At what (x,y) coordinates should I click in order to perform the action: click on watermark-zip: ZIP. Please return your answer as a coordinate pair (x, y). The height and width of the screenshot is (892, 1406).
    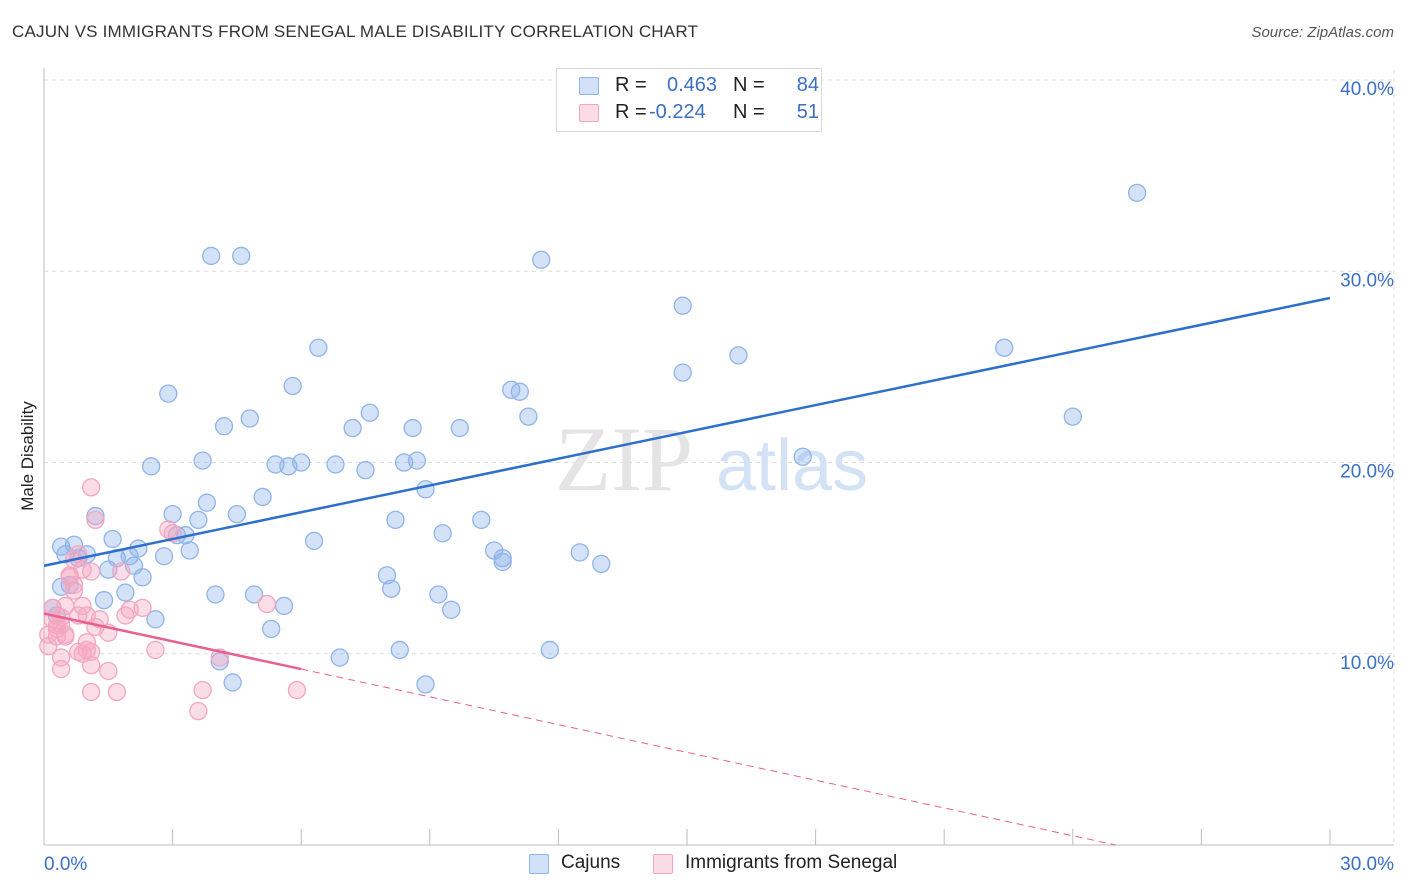
    Looking at the image, I should click on (624, 459).